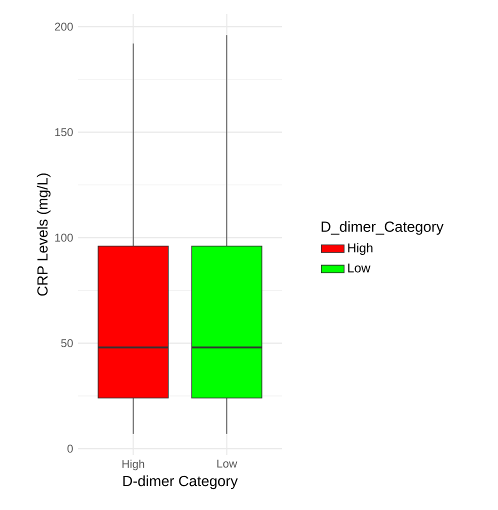 The height and width of the screenshot is (510, 498). Describe the element at coordinates (67, 343) in the screenshot. I see `y-tick-label: 50` at that location.